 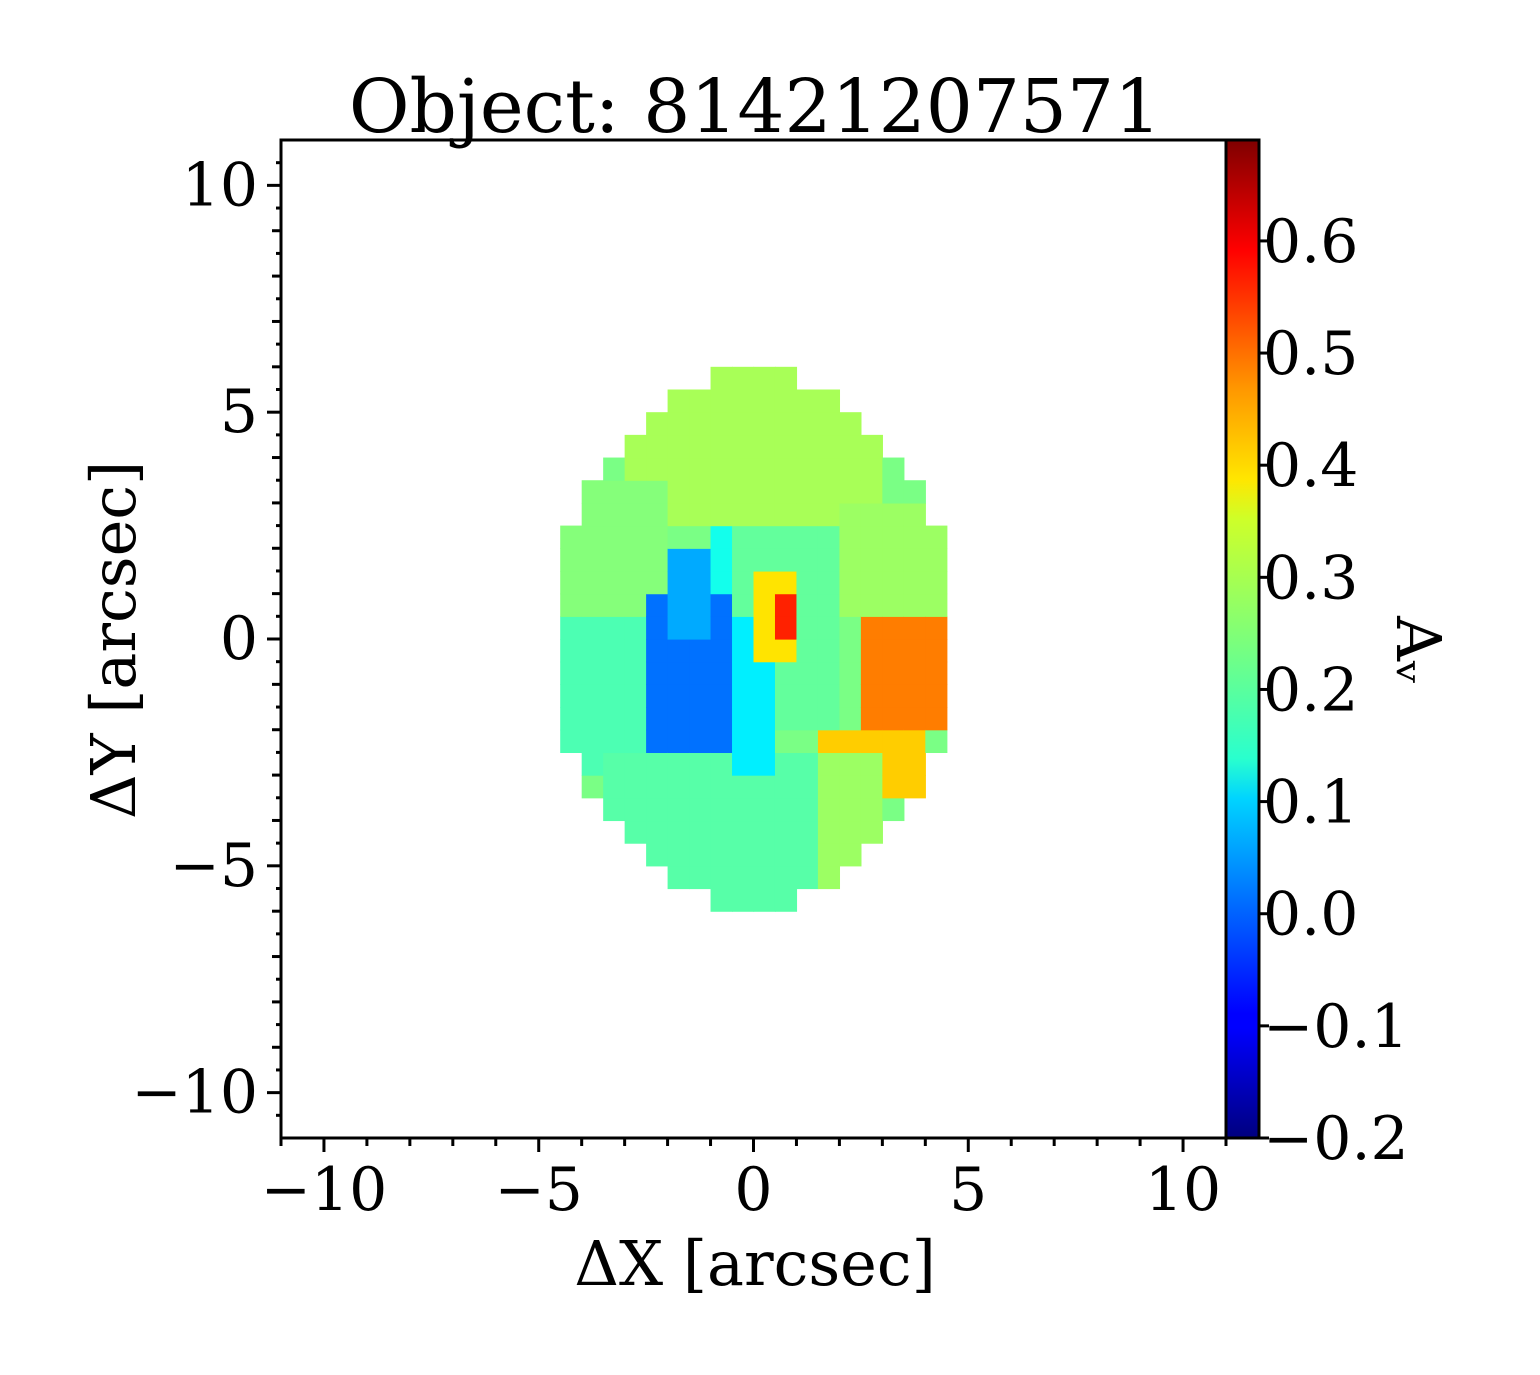 I want to click on y-tick-label: −10, so click(x=194, y=1093).